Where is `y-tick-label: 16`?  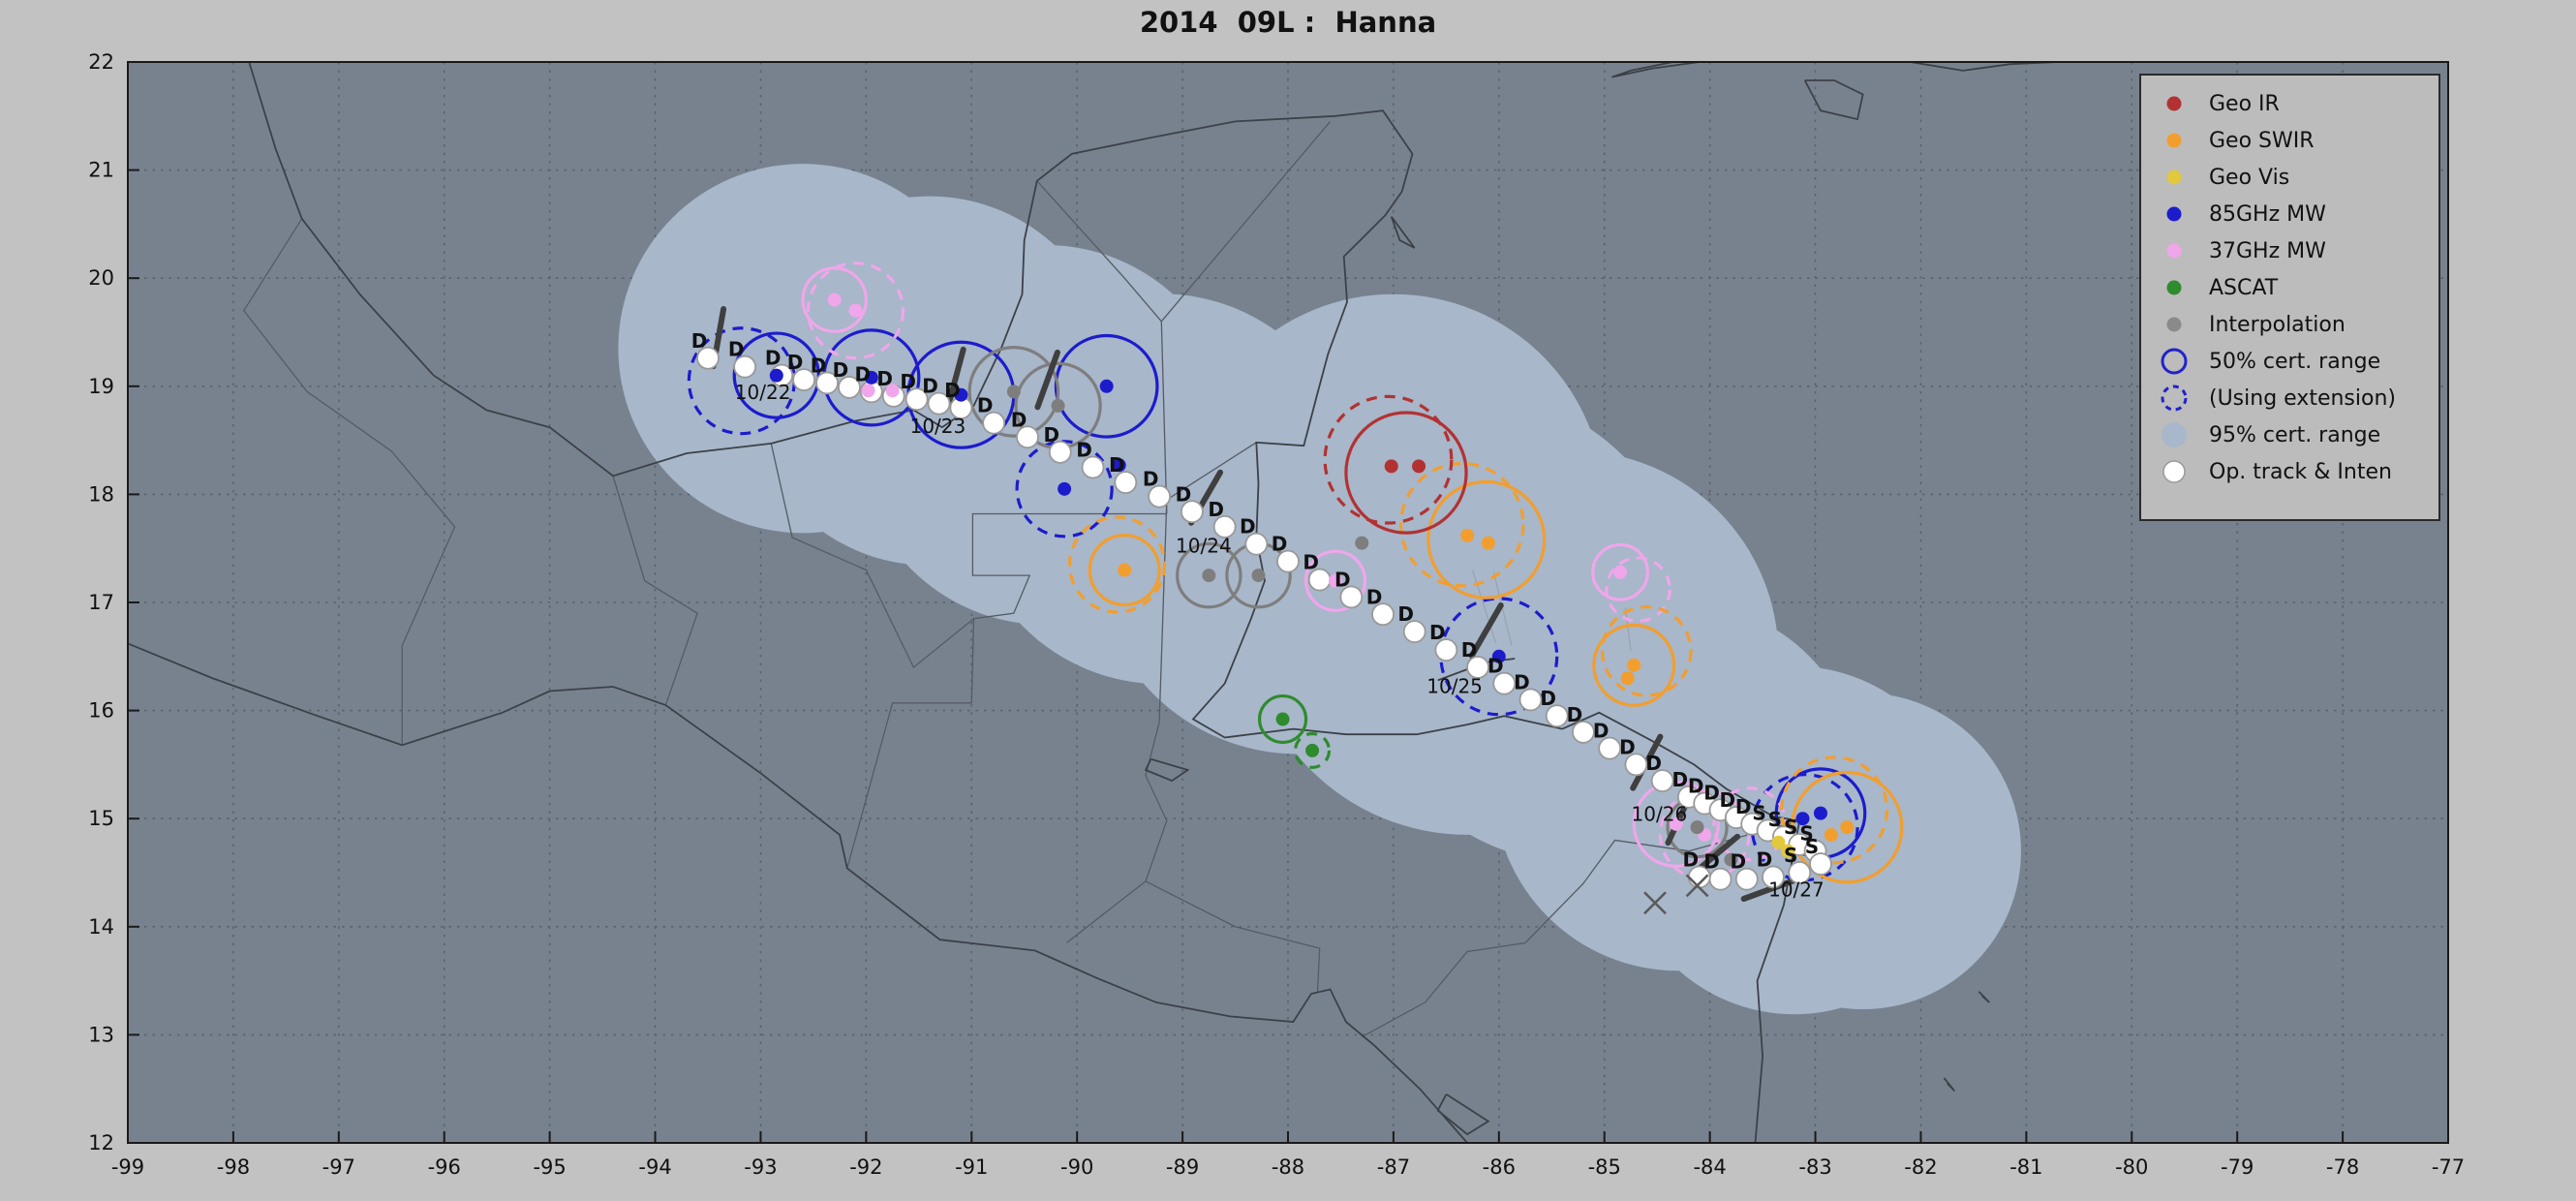
y-tick-label: 16 is located at coordinates (101, 711).